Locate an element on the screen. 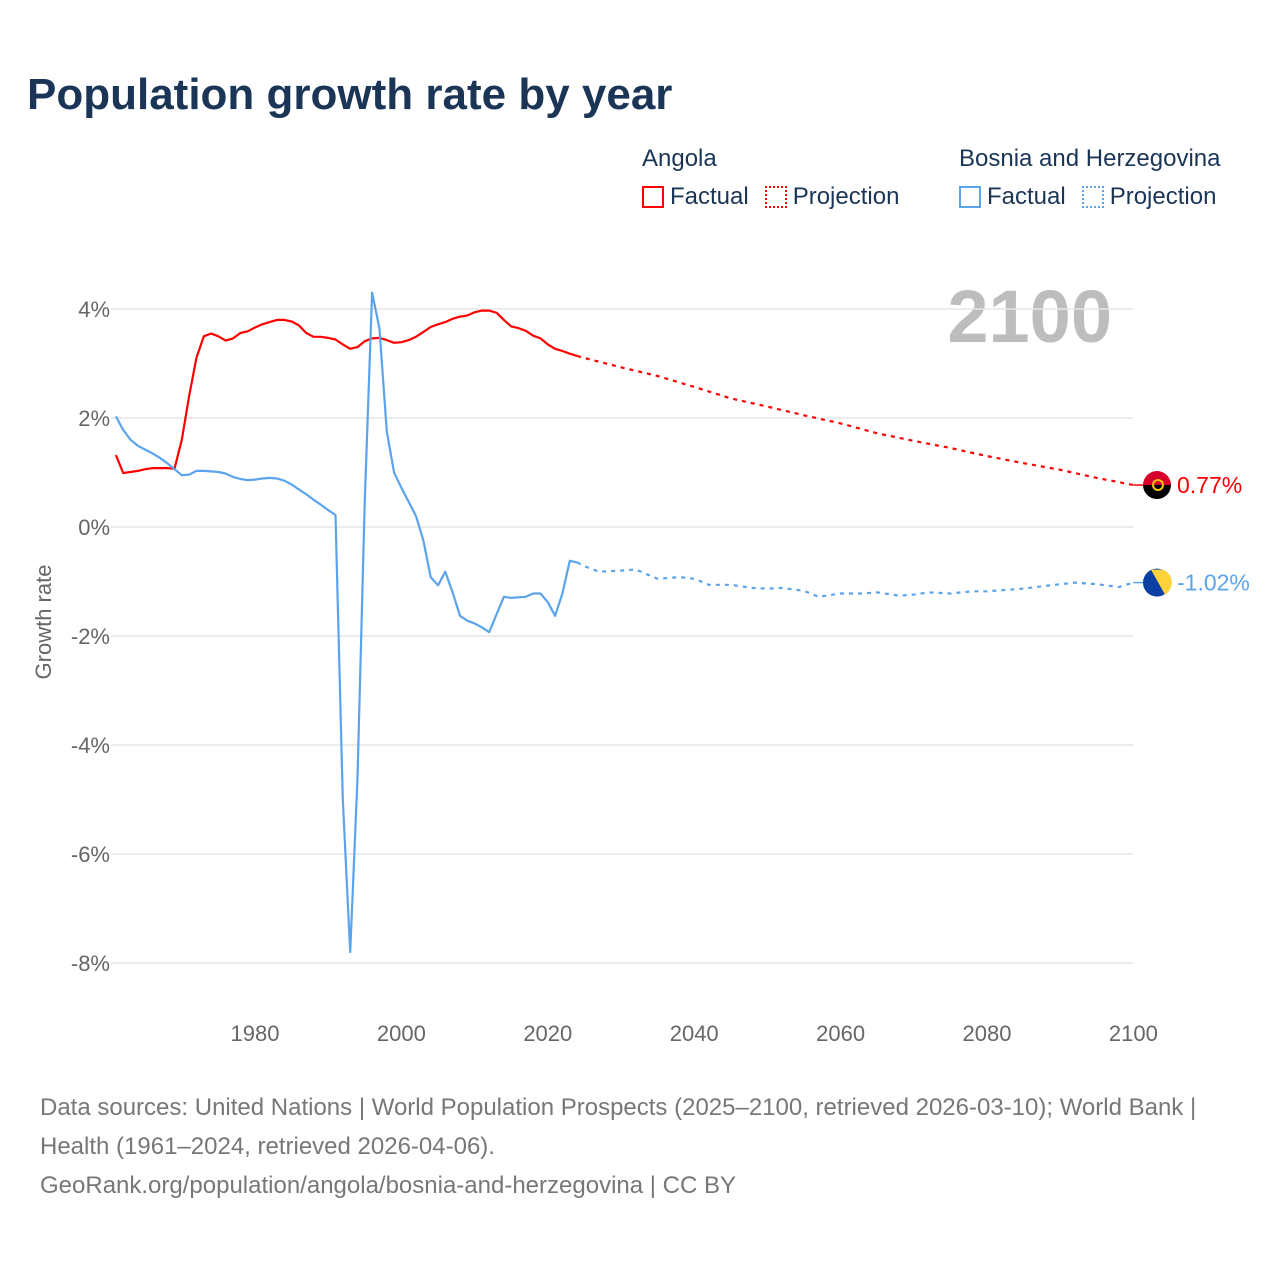 Image resolution: width=1280 pixels, height=1280 pixels. x-tick-label: 2000 is located at coordinates (401, 1033).